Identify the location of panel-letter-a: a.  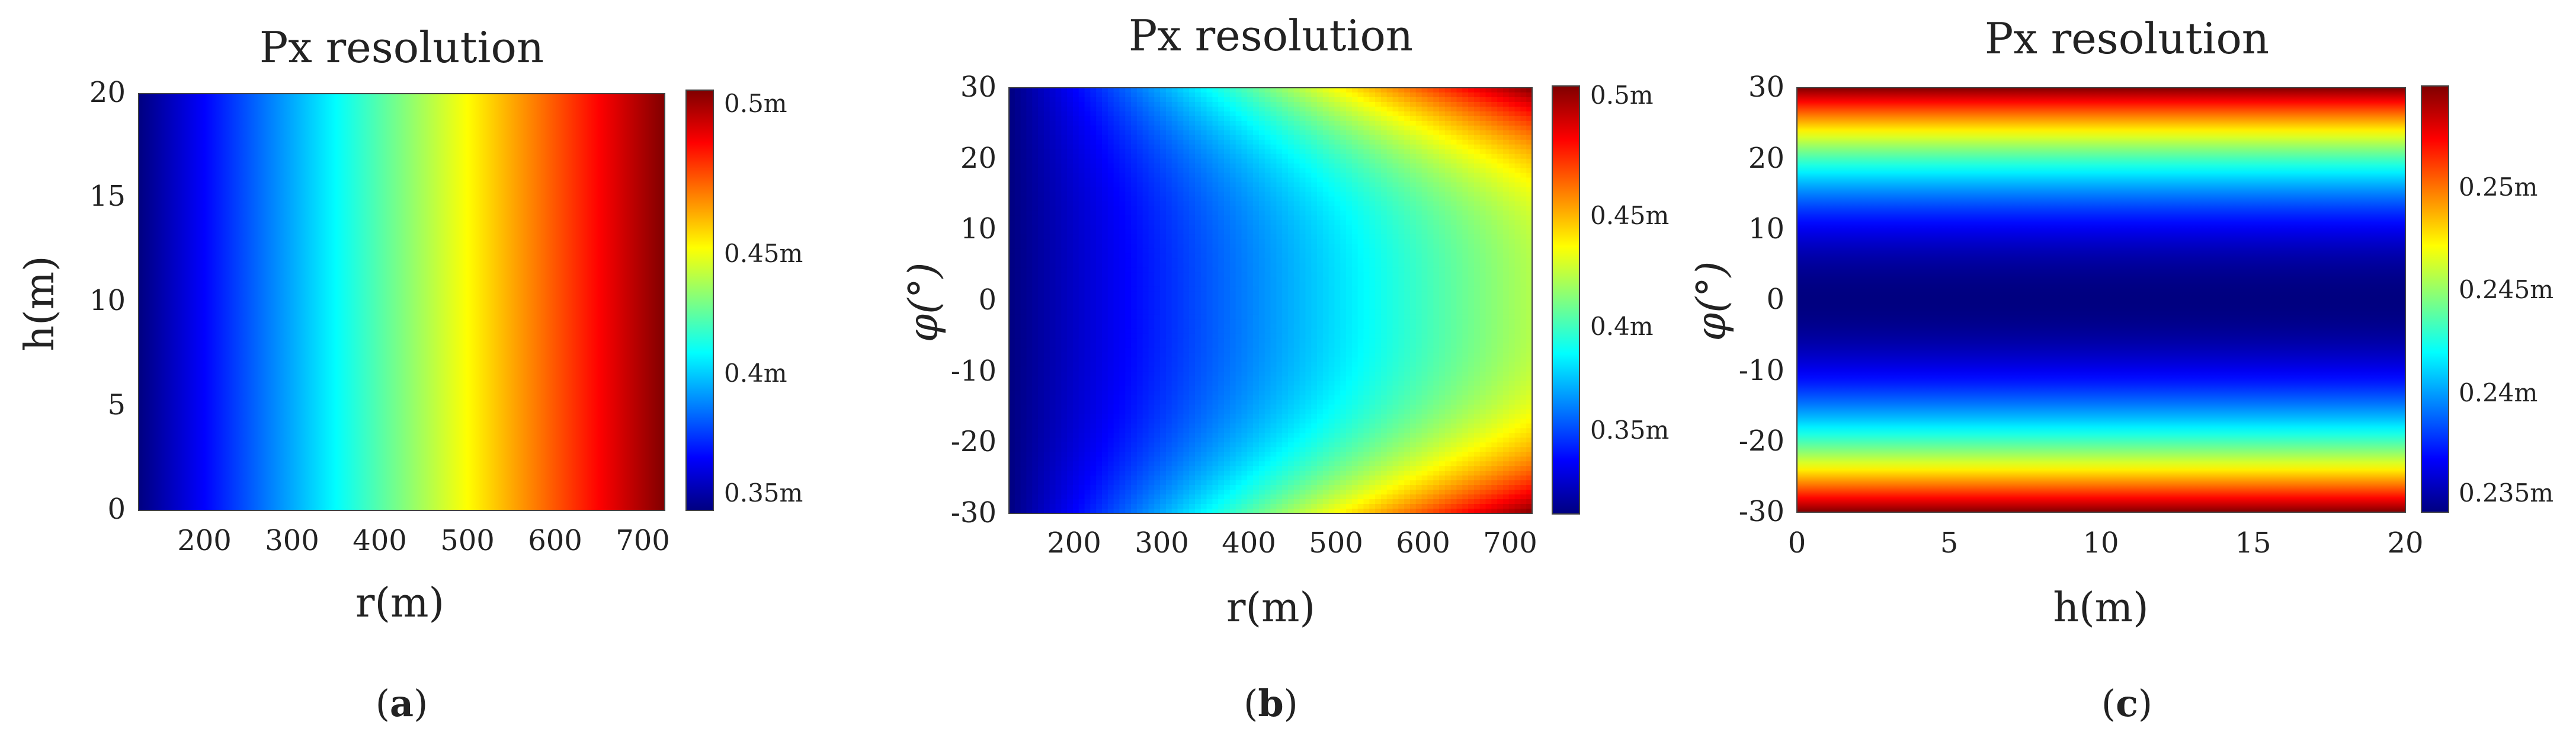
(402, 703).